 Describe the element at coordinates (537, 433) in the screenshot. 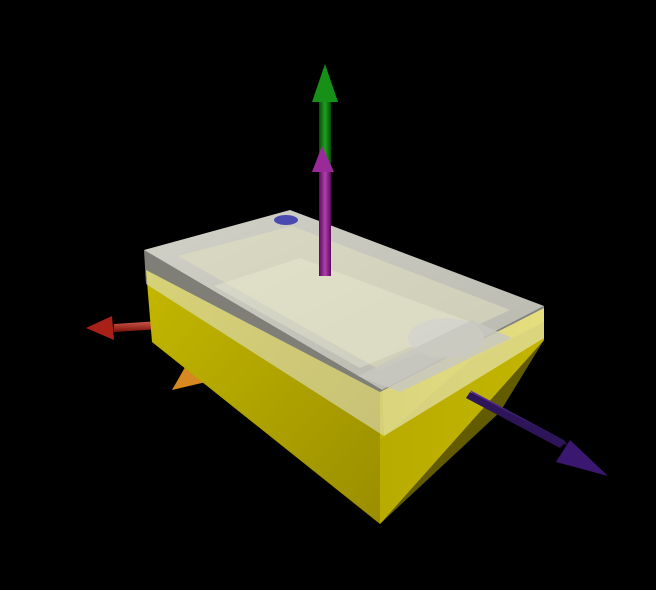

I see `z-axis-arrow` at that location.